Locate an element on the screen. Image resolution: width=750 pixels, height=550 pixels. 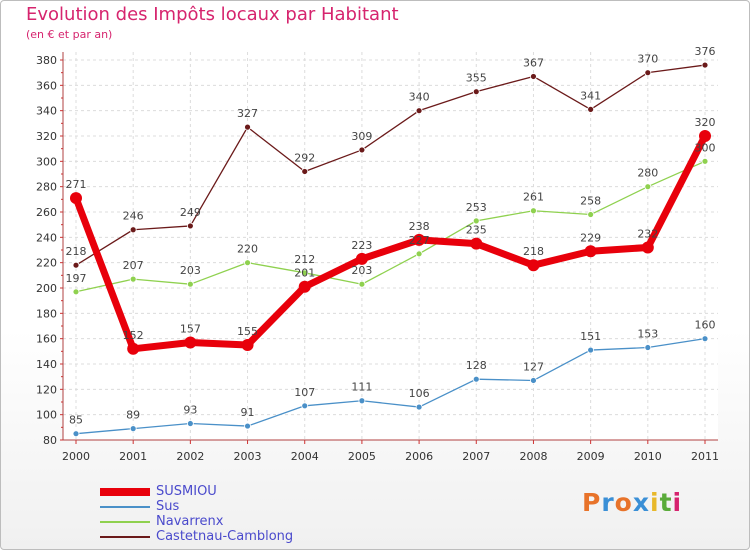
data-label-castetnau-camblong-2004: 292 is located at coordinates (304, 157).